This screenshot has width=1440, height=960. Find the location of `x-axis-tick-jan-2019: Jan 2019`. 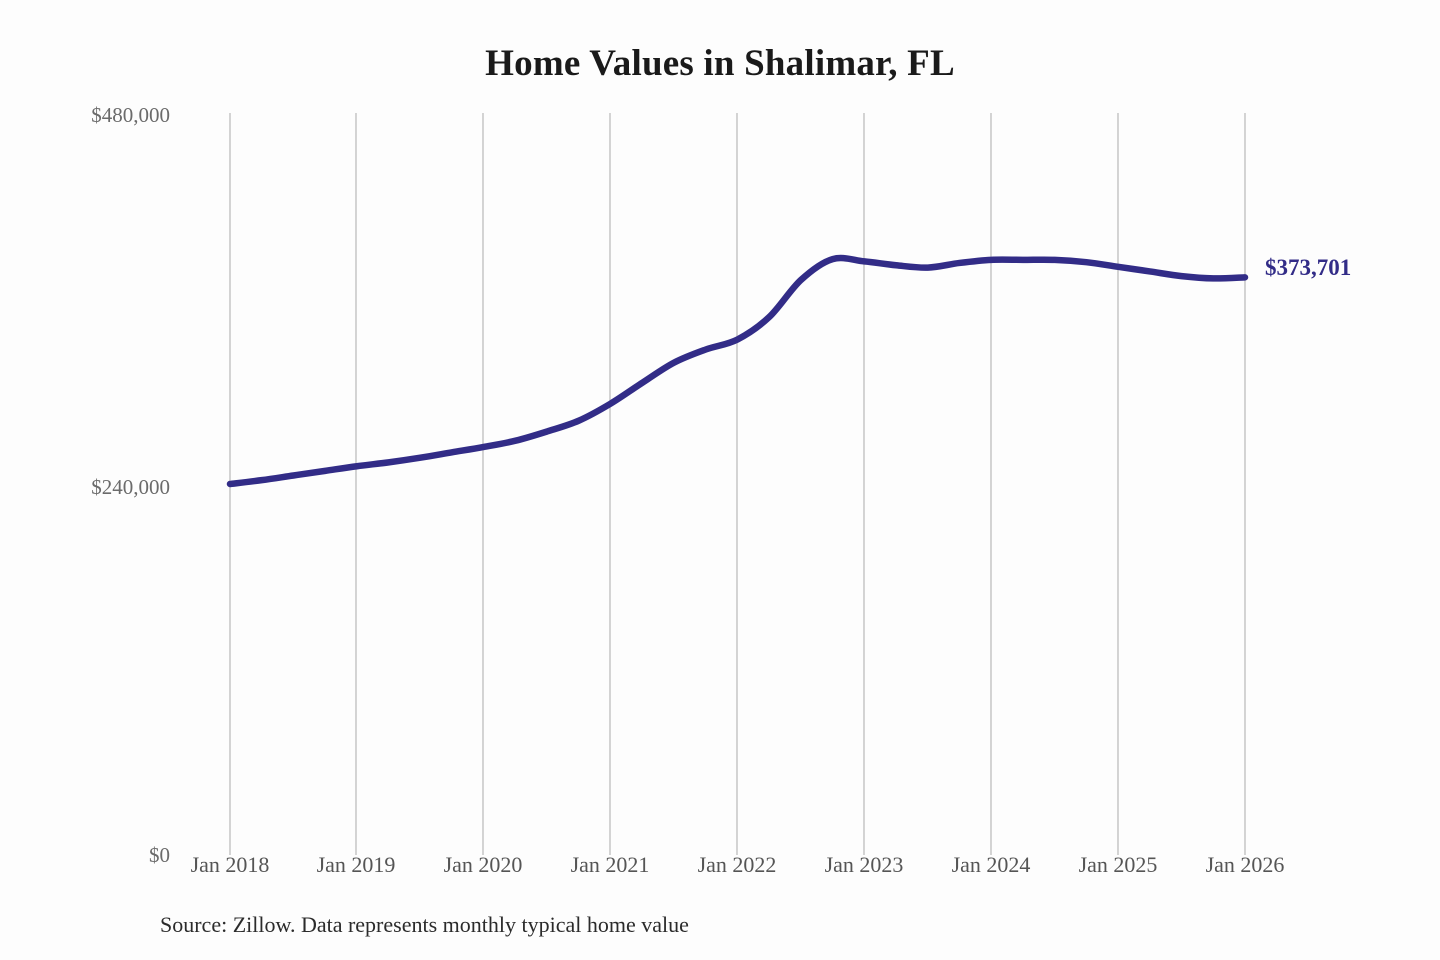

x-axis-tick-jan-2019: Jan 2019 is located at coordinates (356, 864).